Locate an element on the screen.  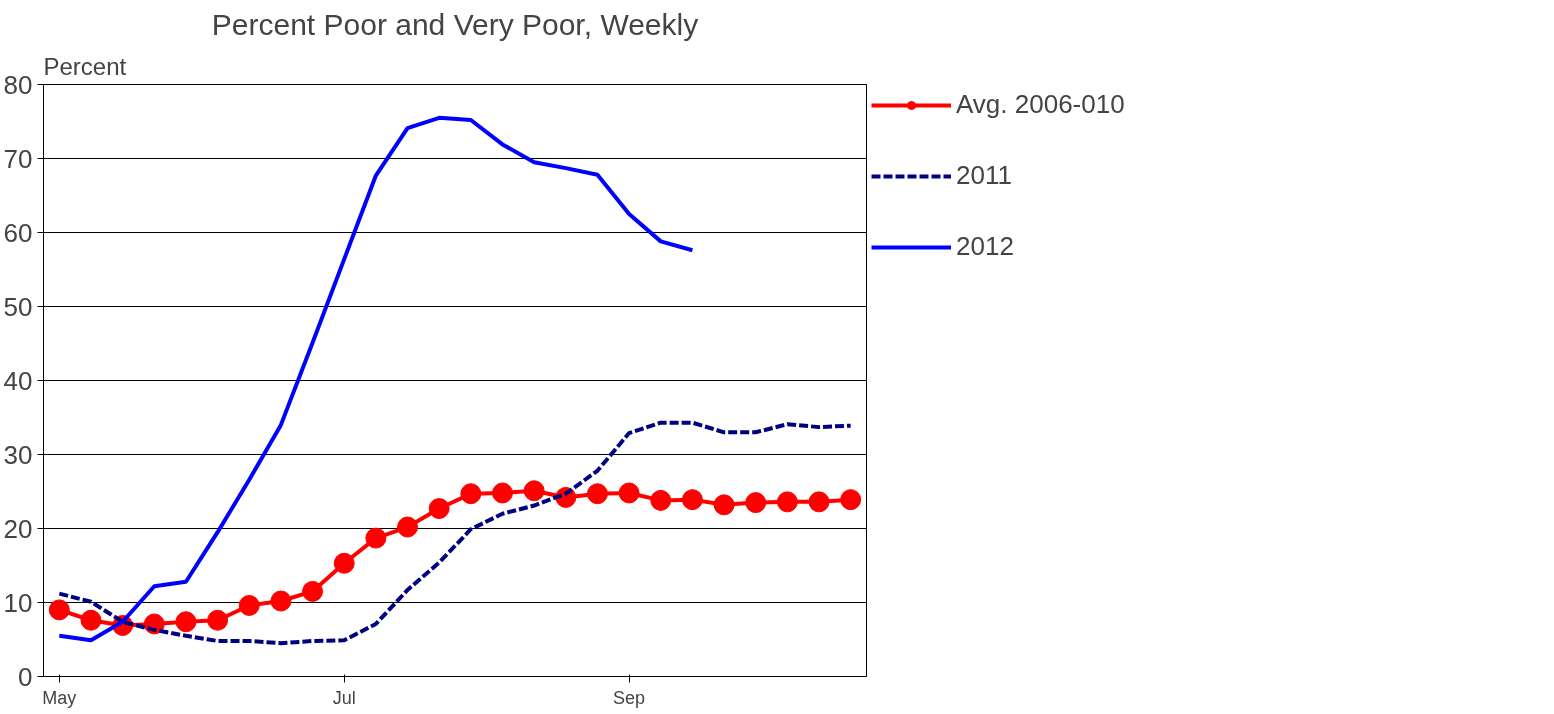
y-tick-label: 60 is located at coordinates (18, 232).